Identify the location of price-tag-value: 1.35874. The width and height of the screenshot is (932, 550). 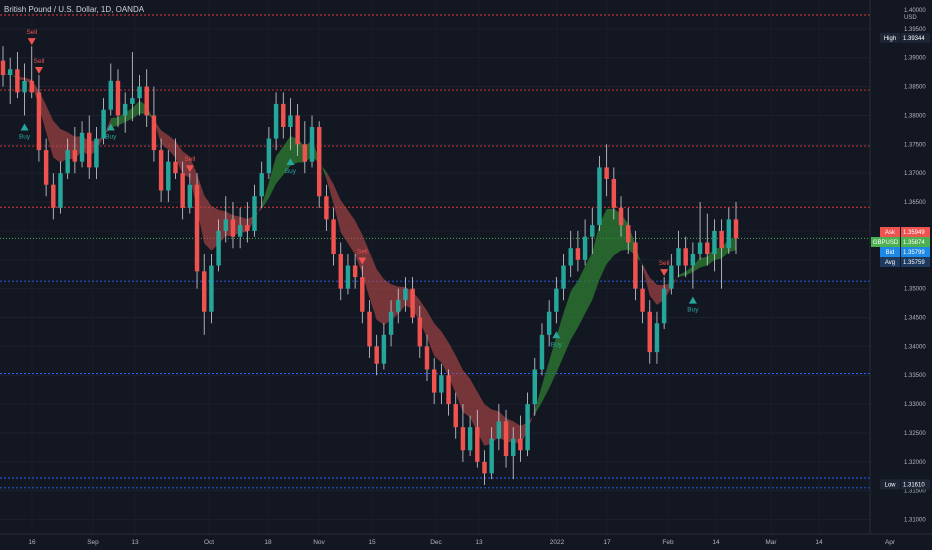
(914, 243).